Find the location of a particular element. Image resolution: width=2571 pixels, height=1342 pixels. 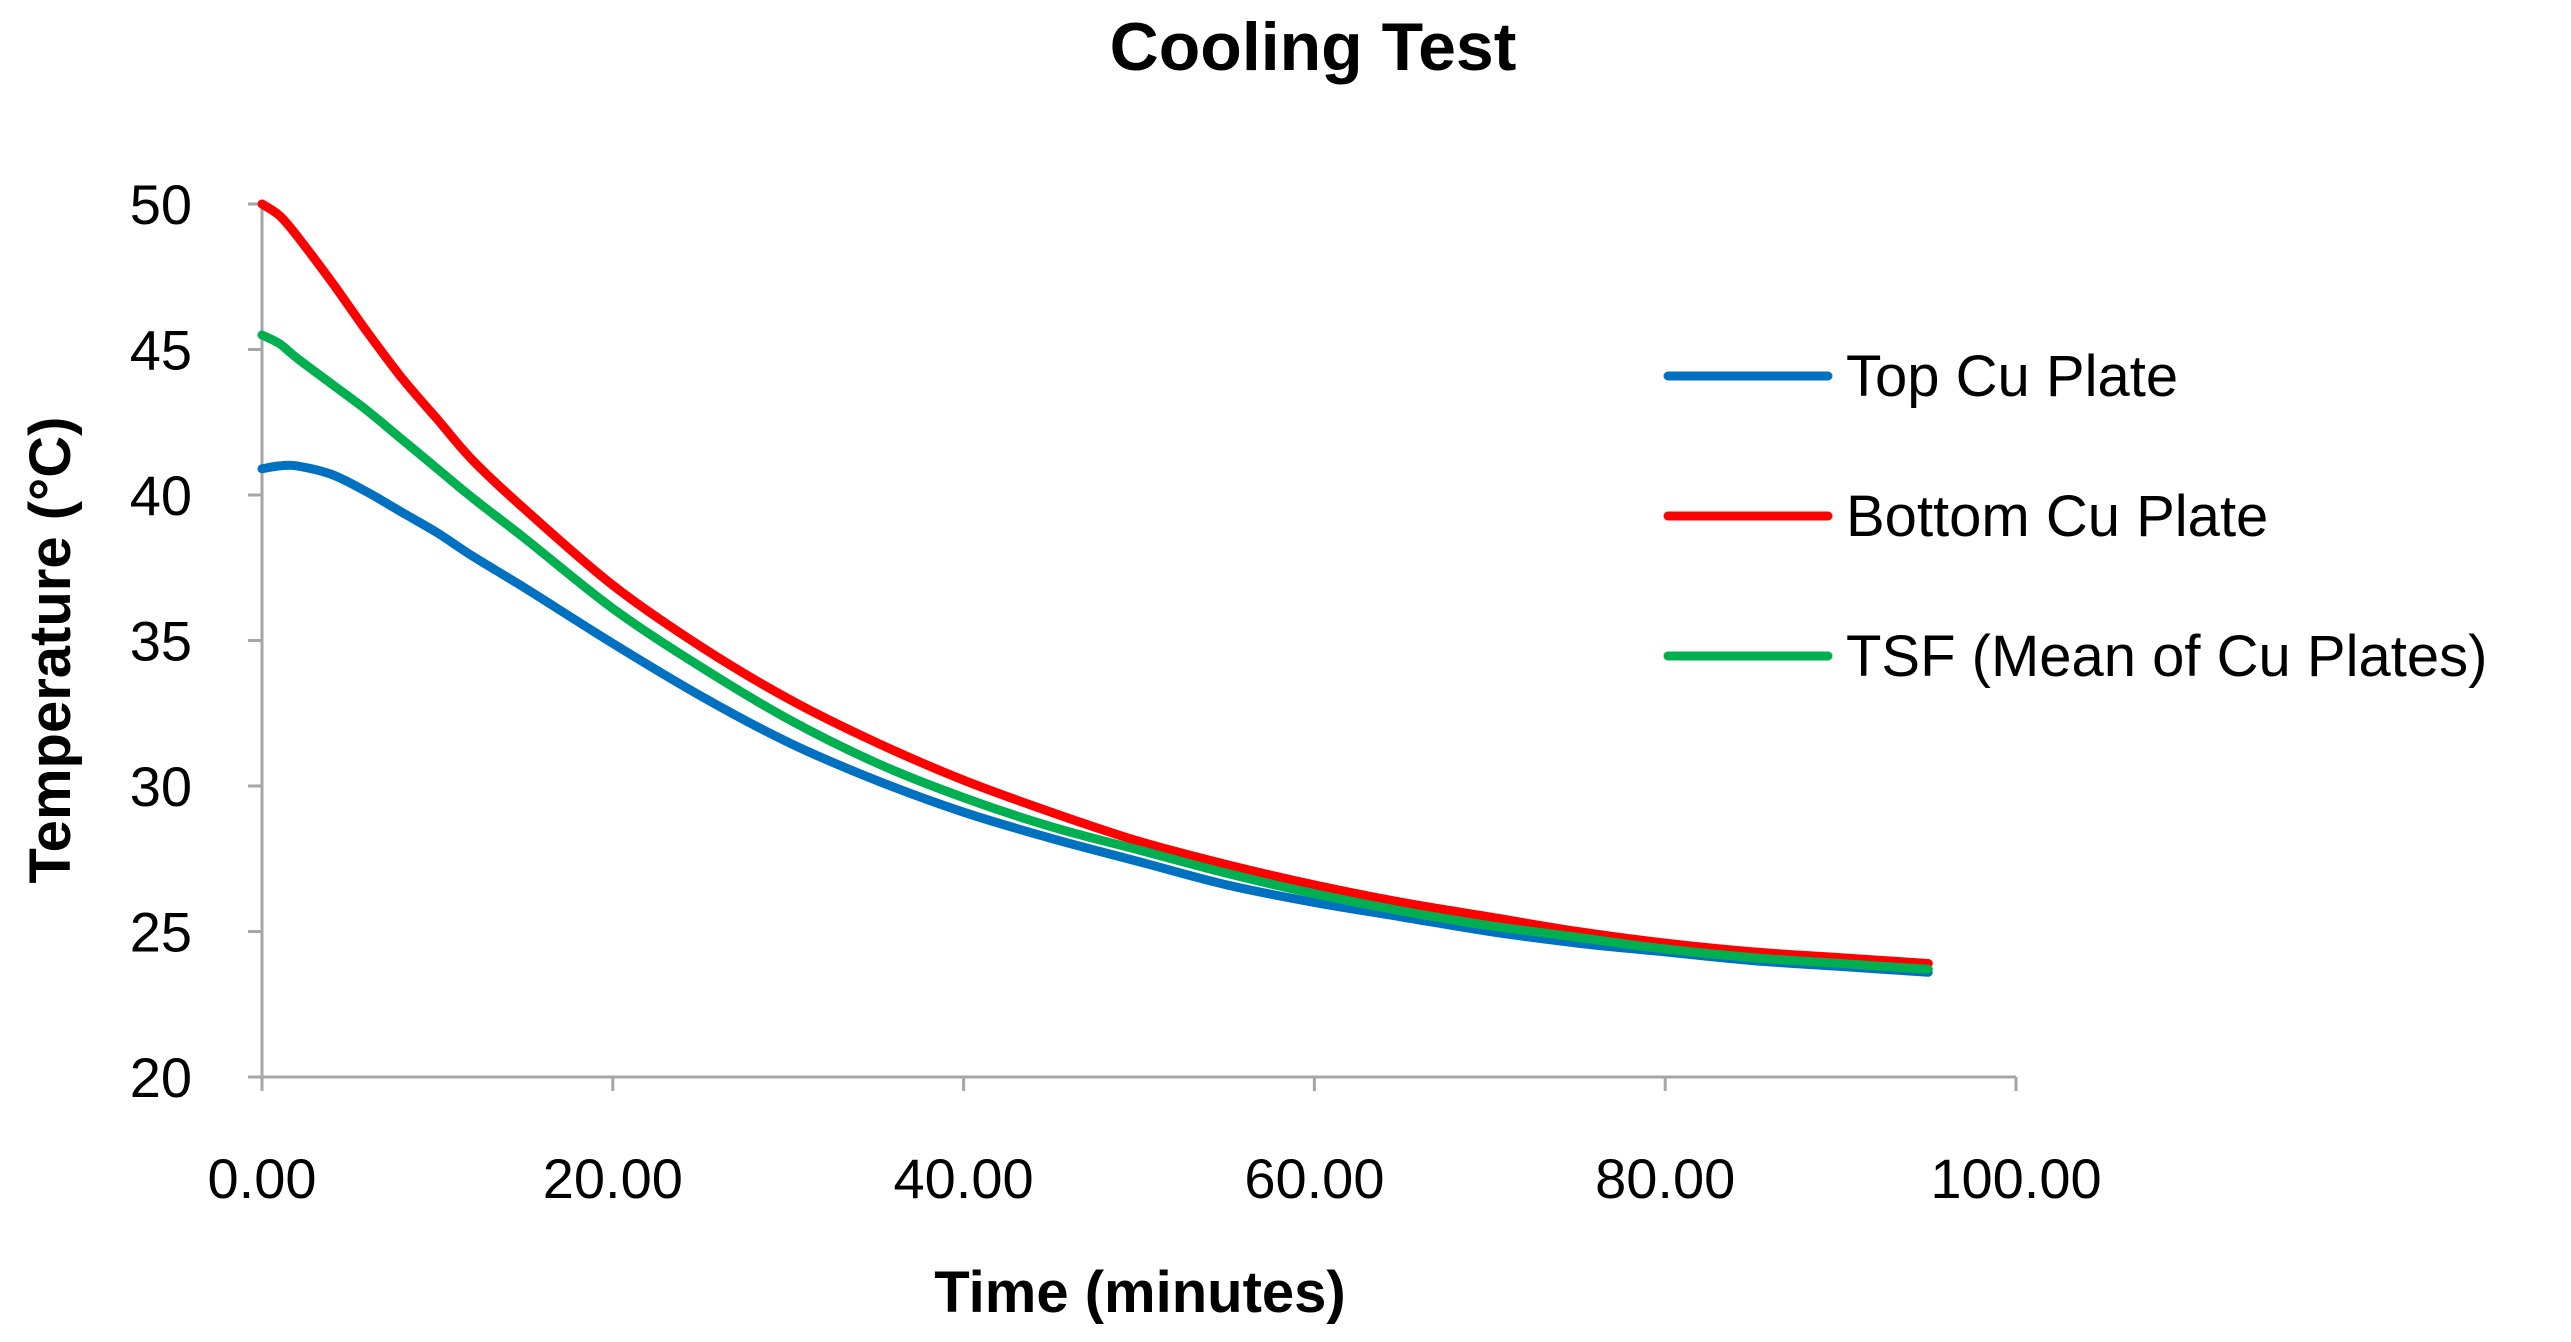

y-tick-label: 30 is located at coordinates (161, 786).